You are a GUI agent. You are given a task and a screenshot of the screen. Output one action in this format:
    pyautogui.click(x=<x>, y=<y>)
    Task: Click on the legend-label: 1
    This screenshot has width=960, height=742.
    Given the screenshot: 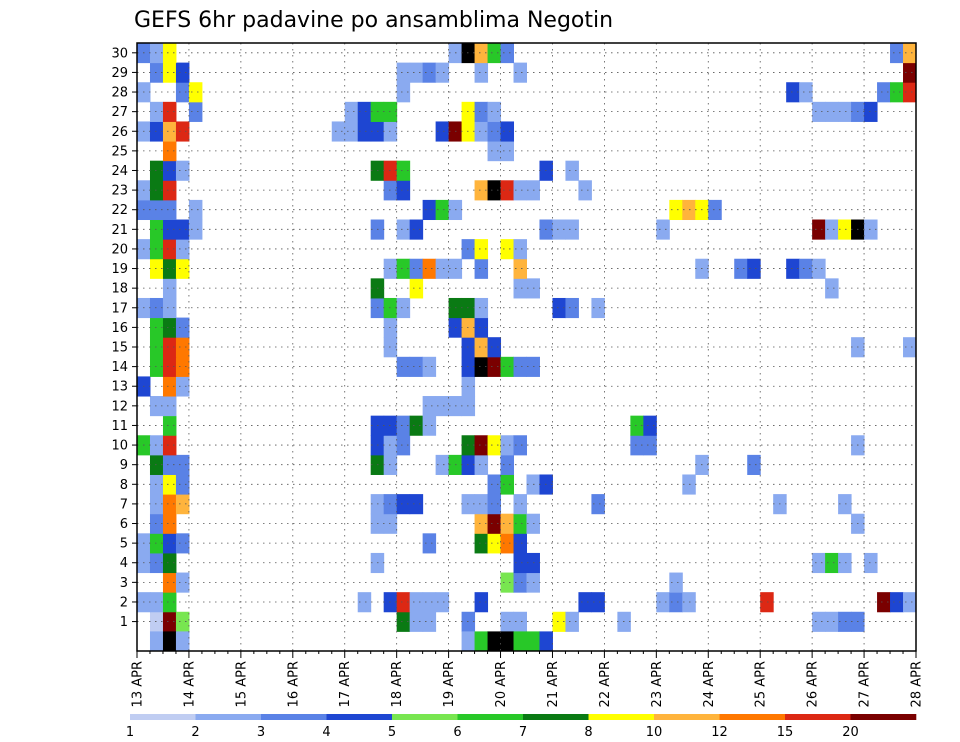 What is the action you would take?
    pyautogui.click(x=130, y=732)
    